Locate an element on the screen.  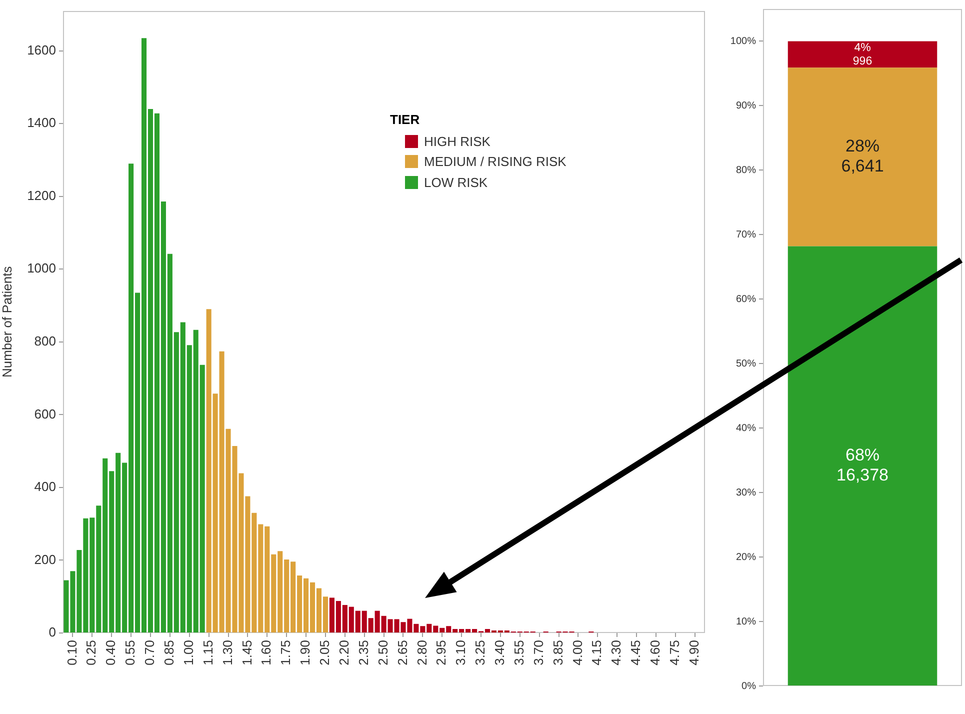
x-tick-label: 1.60 is located at coordinates (266, 653).